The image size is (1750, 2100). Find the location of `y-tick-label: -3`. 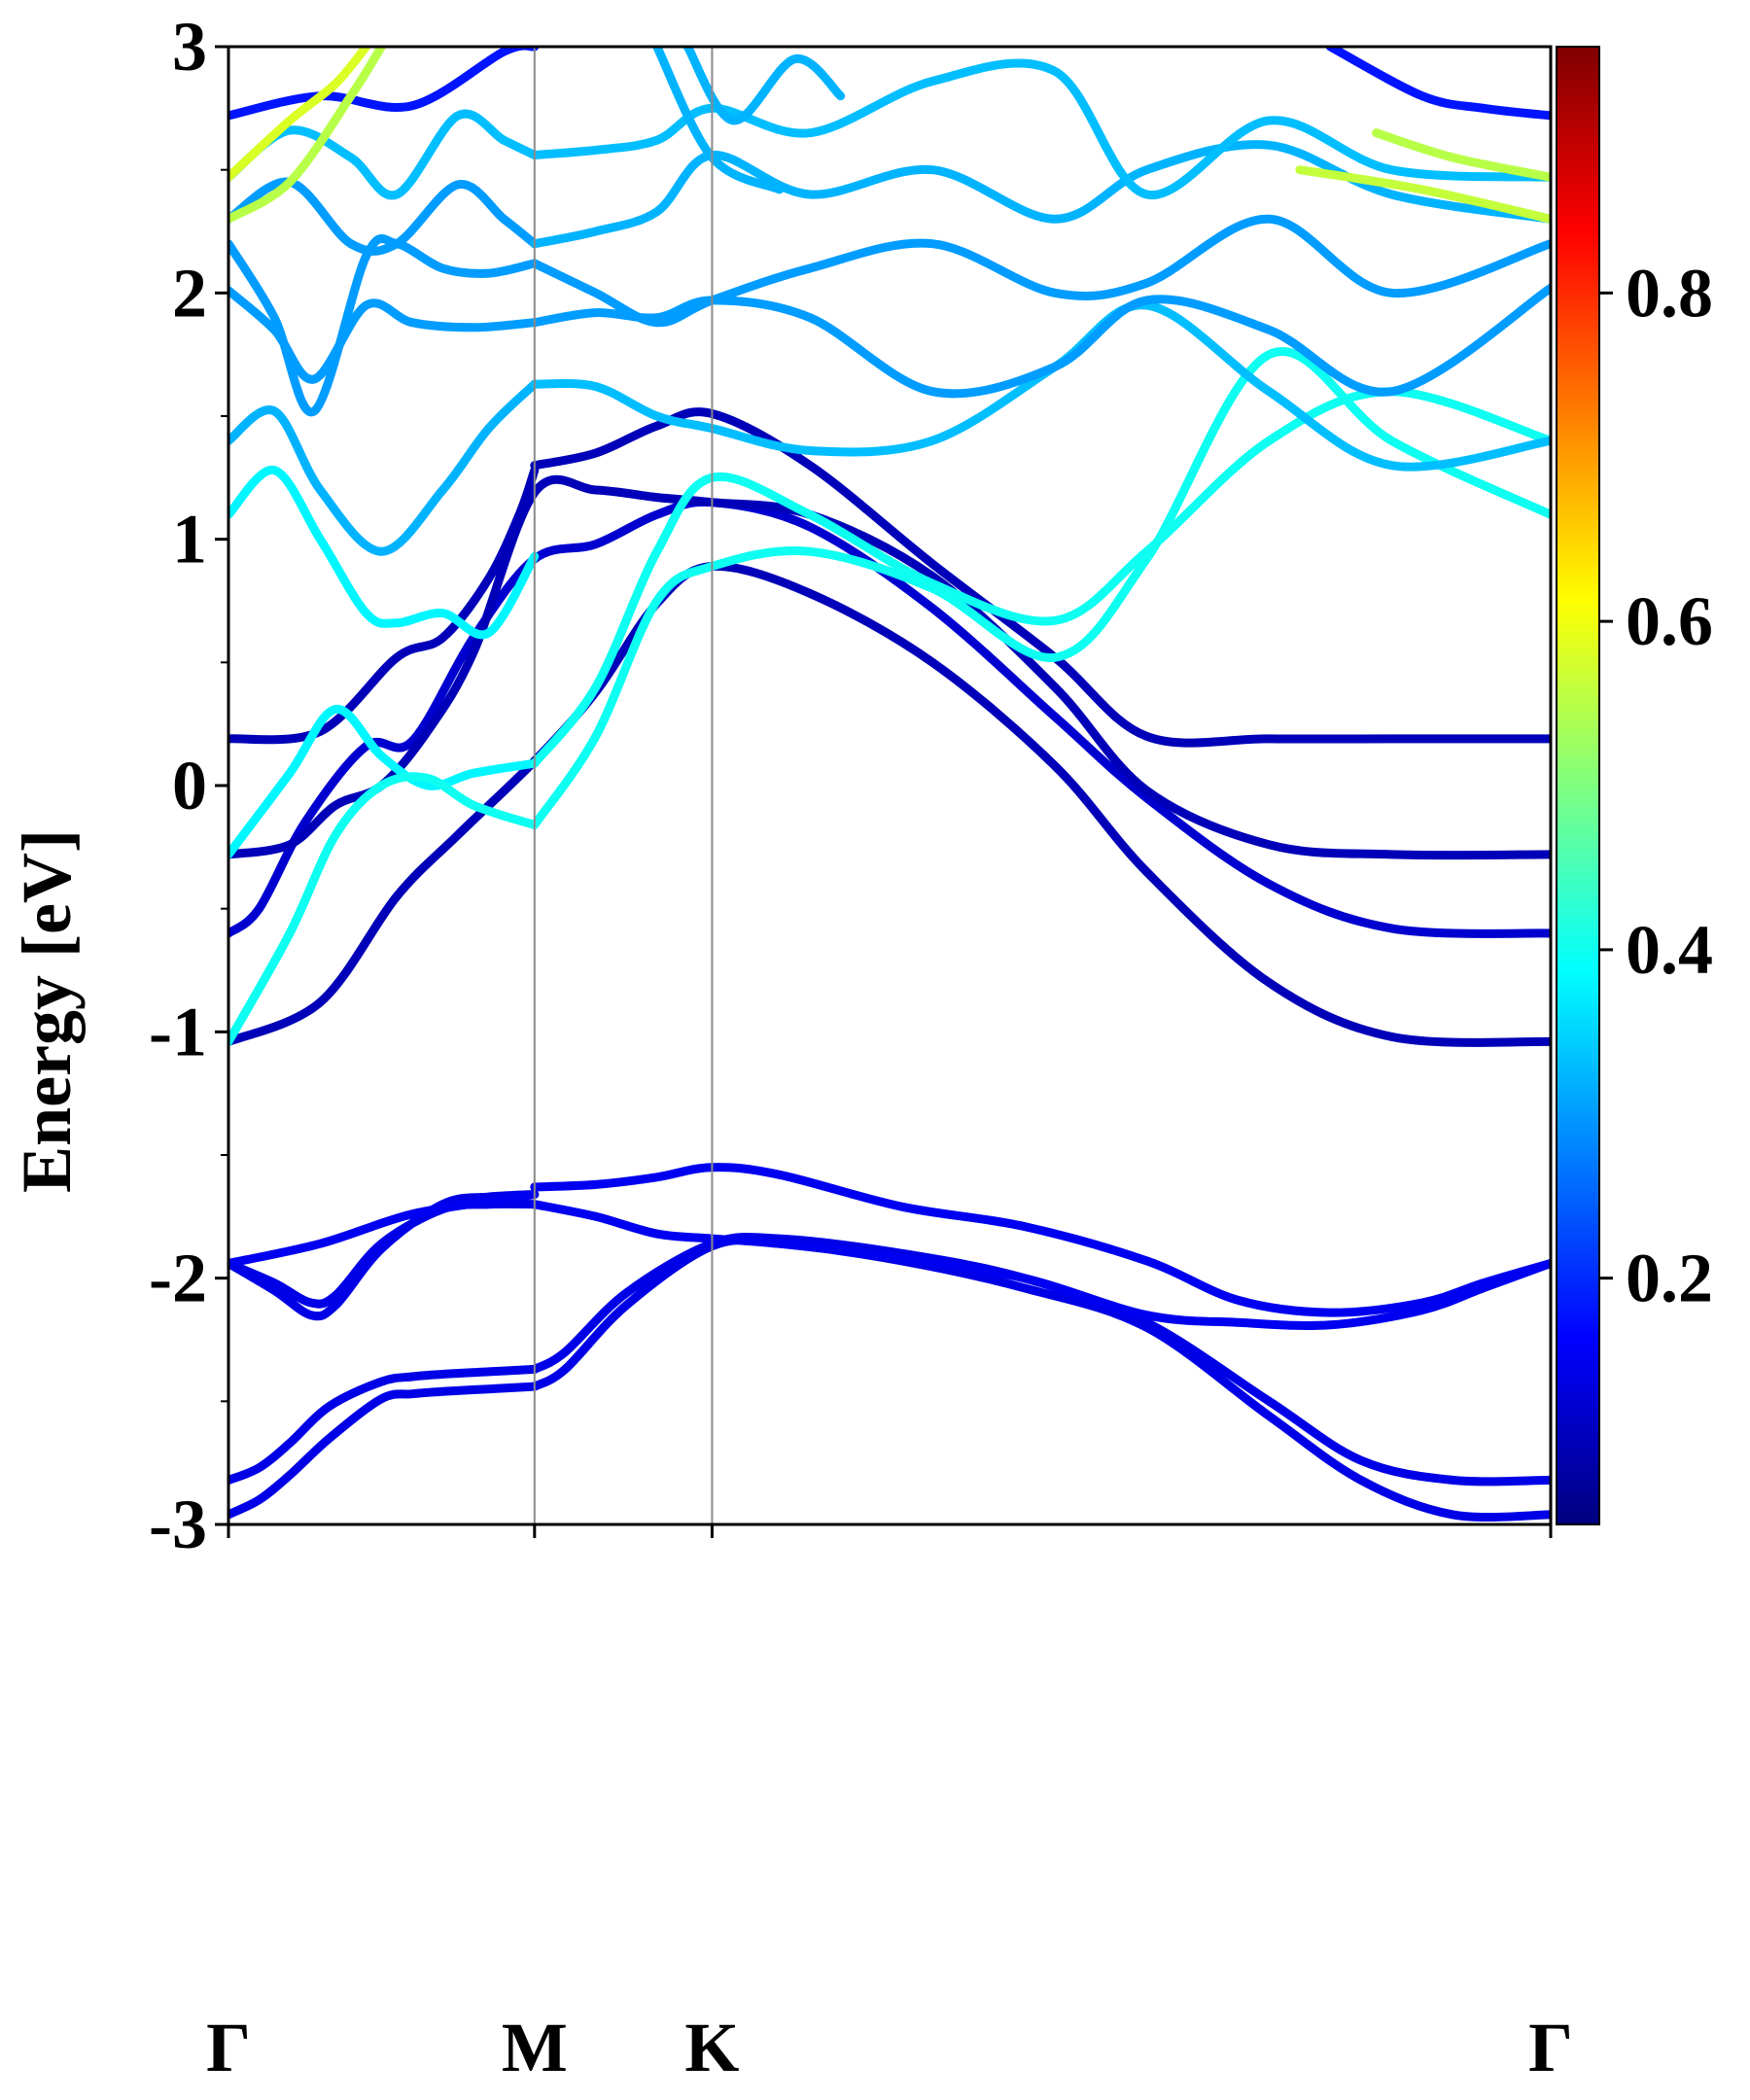

y-tick-label: -3 is located at coordinates (178, 1524).